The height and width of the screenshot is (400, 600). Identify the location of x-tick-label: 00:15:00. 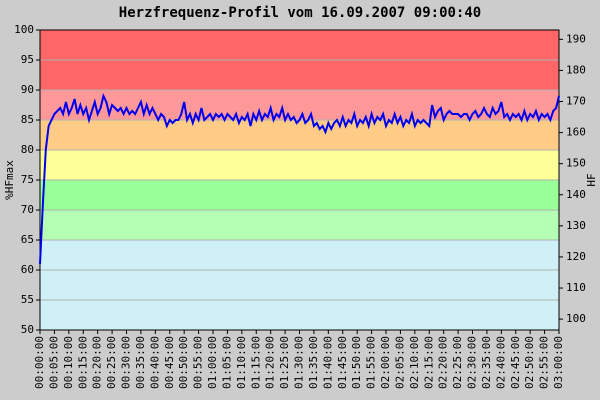
(82, 362).